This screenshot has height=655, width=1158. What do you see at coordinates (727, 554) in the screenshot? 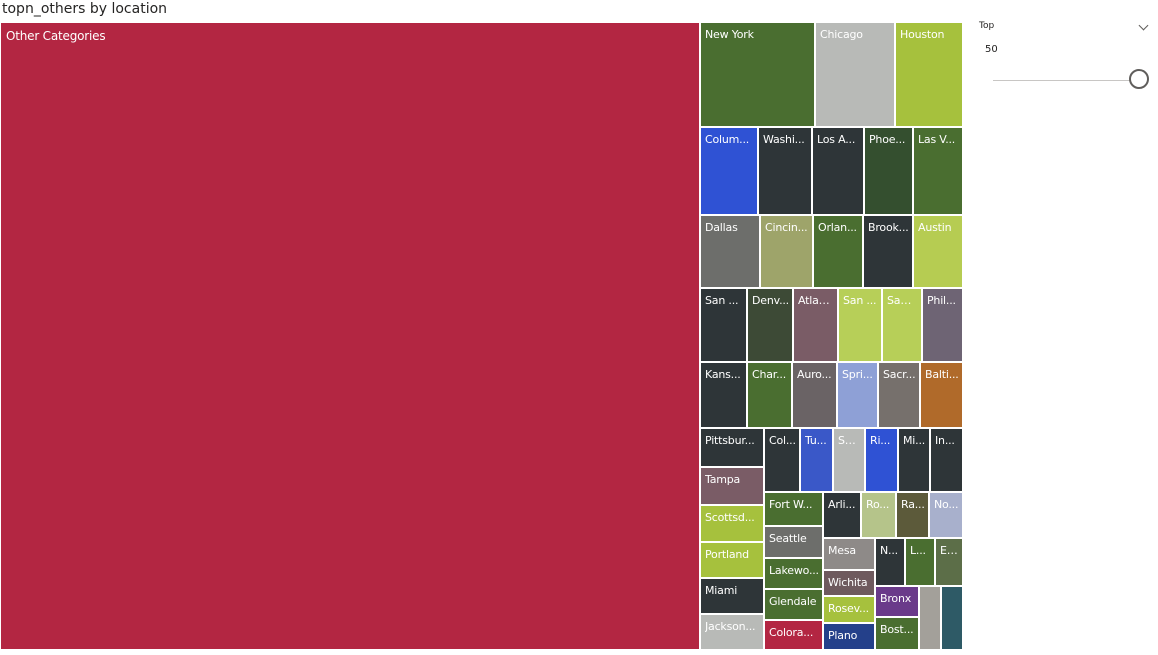
I see `tile-label: Portland` at bounding box center [727, 554].